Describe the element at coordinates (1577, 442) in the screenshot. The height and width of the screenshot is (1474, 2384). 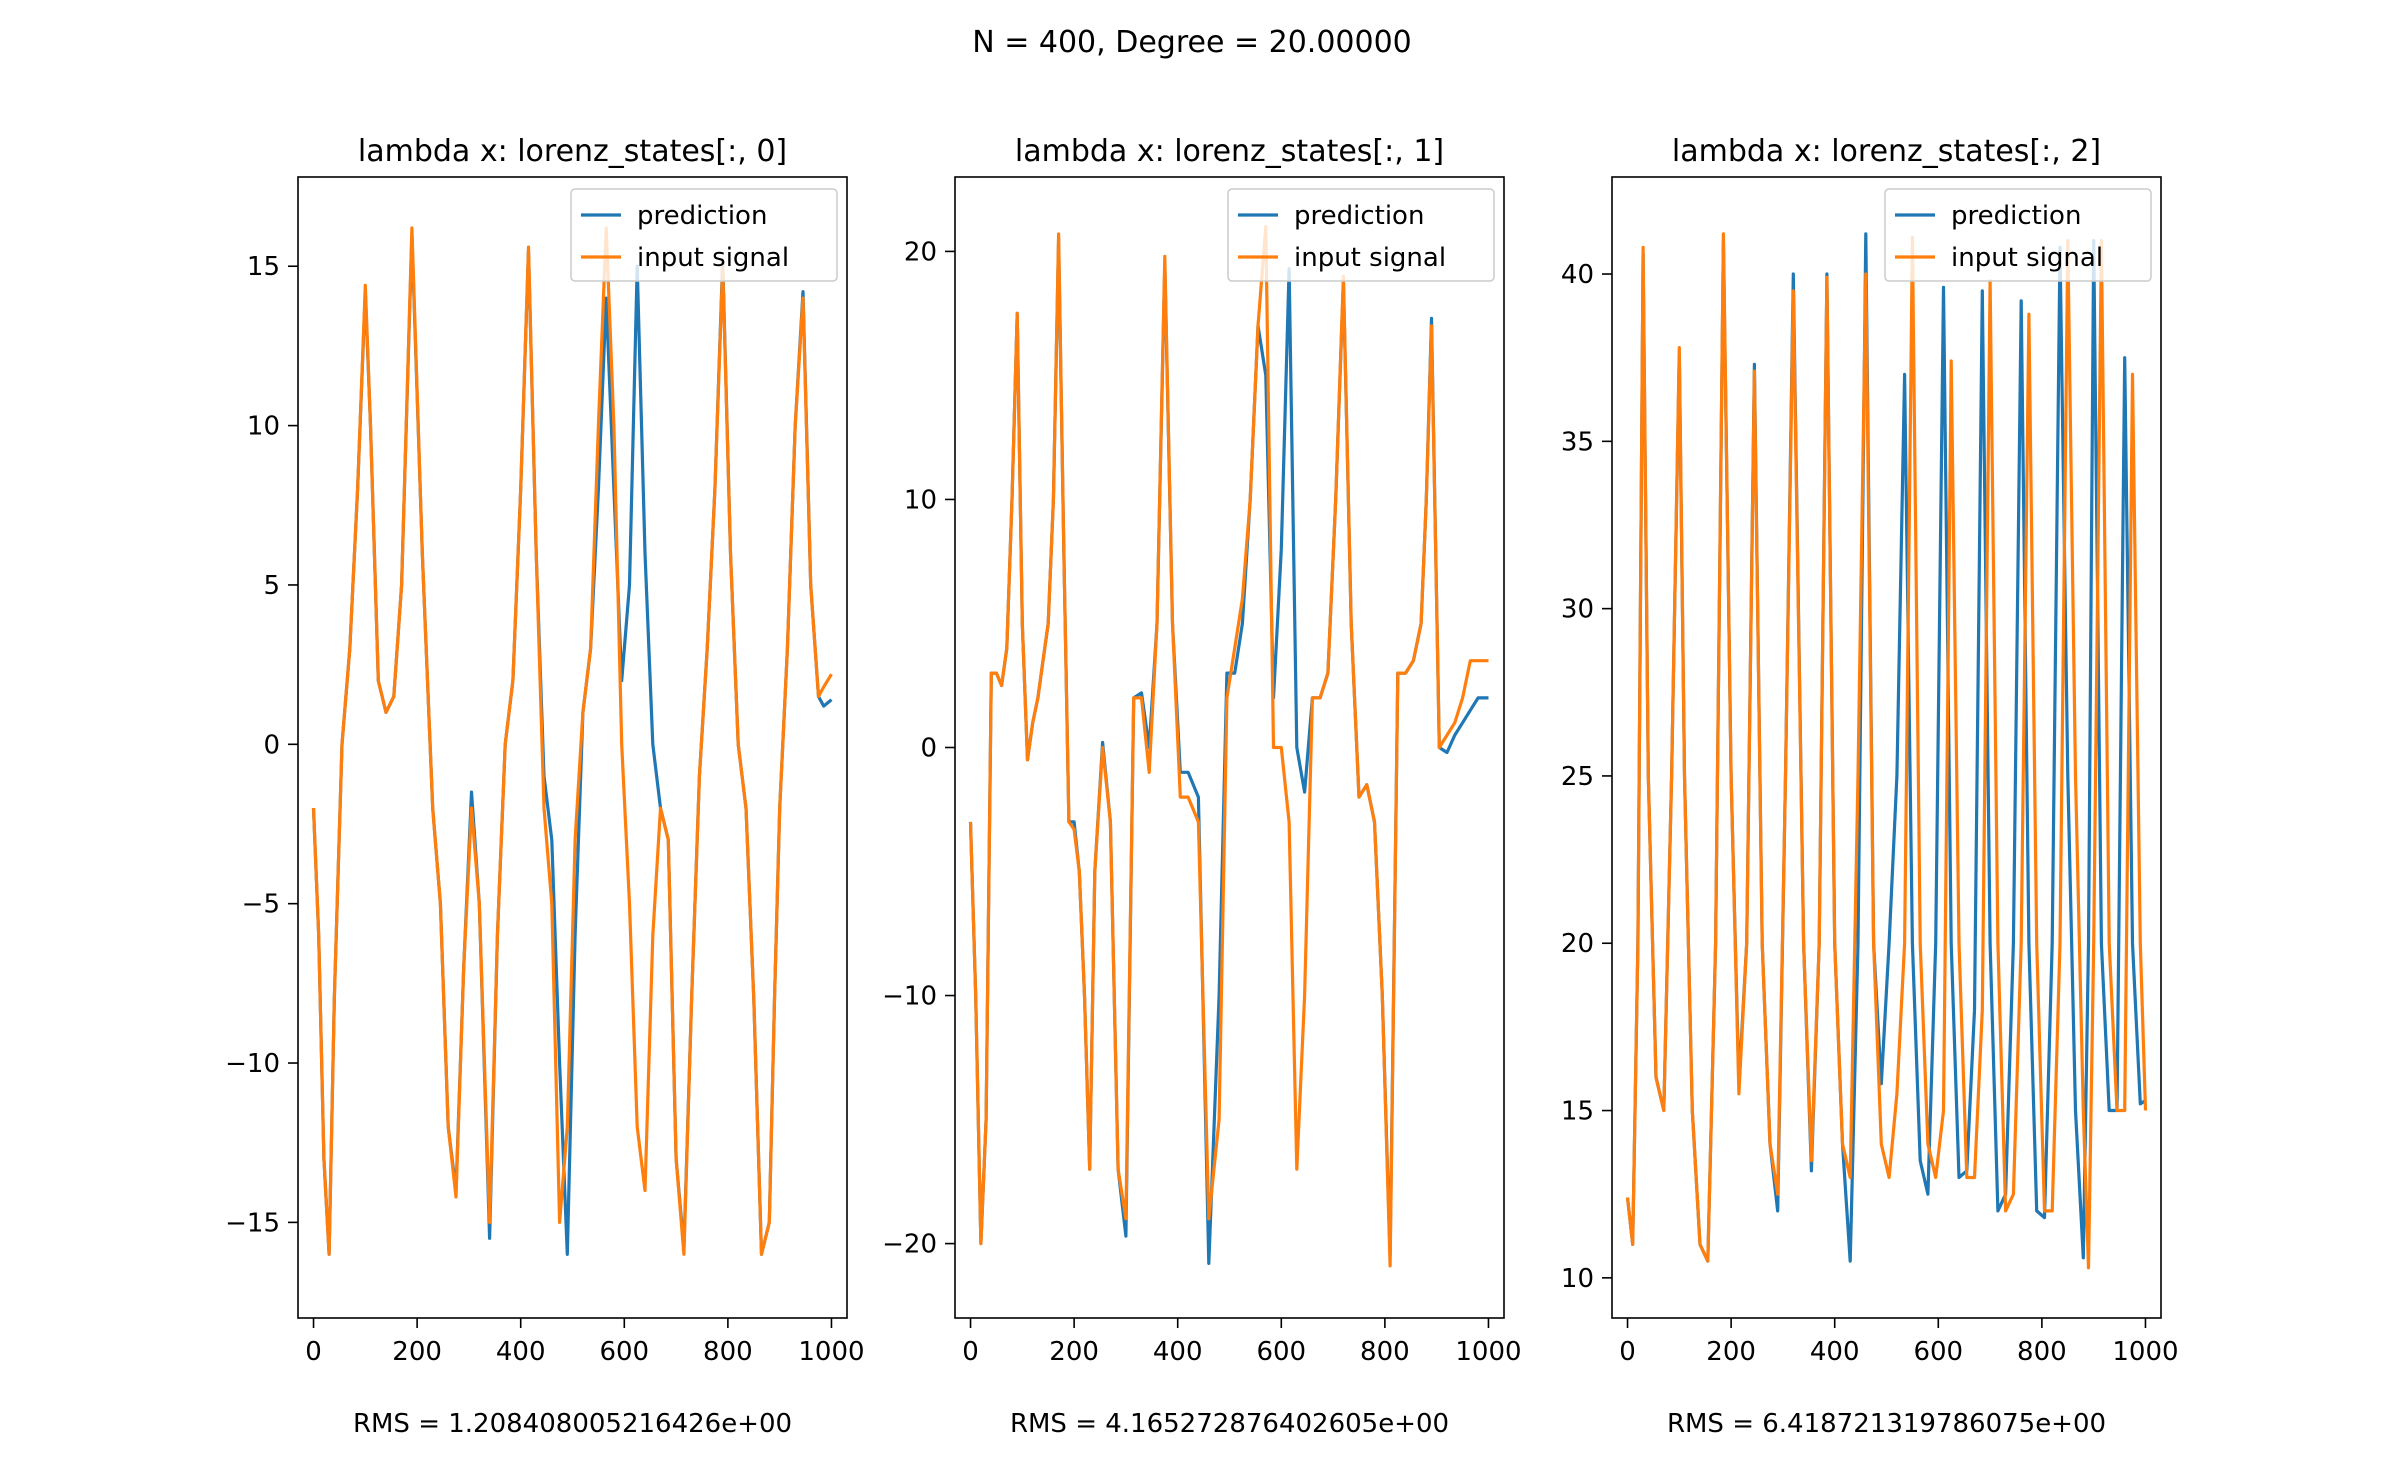
I see `y-tick-label: 35` at that location.